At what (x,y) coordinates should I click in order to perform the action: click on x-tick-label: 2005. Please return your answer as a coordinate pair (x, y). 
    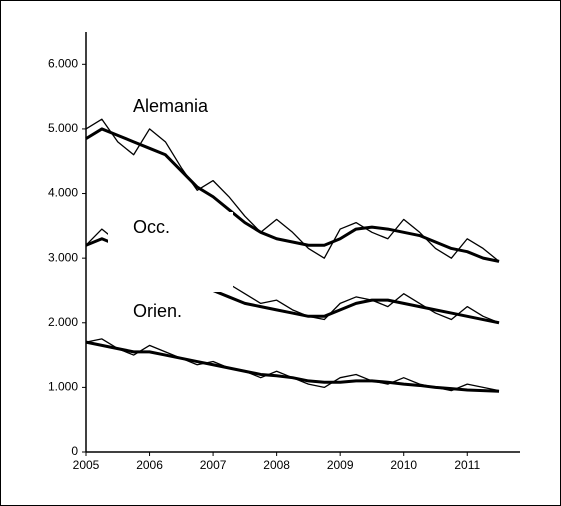
    Looking at the image, I should click on (86, 465).